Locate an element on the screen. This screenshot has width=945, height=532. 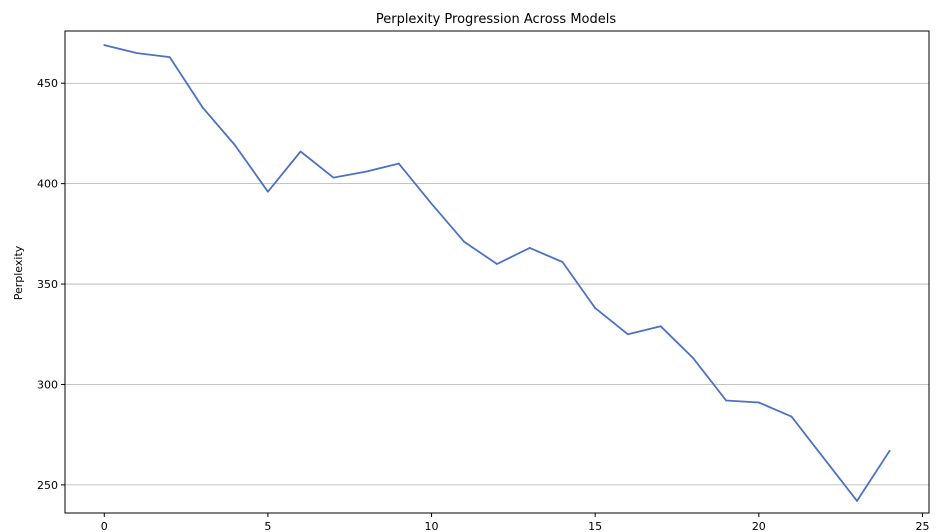
x-tick-label: 5 is located at coordinates (267, 526).